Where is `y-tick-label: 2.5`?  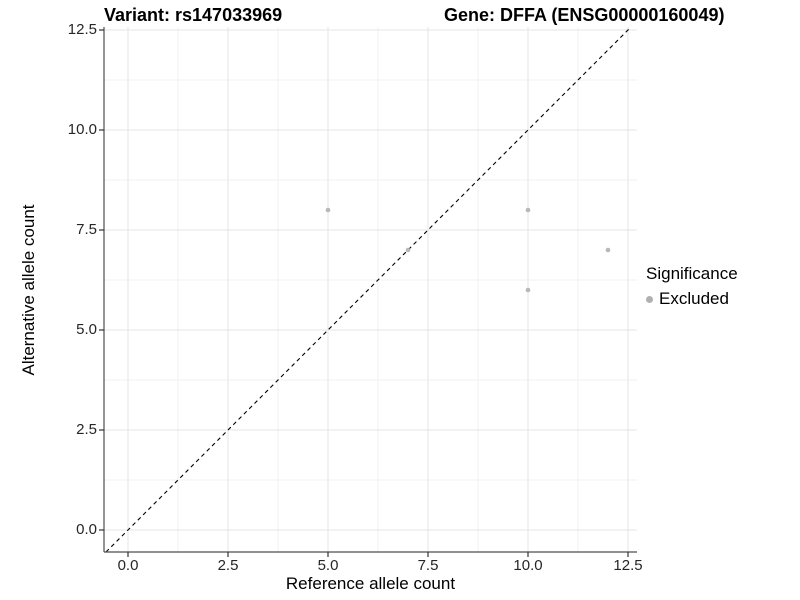 y-tick-label: 2.5 is located at coordinates (86, 429).